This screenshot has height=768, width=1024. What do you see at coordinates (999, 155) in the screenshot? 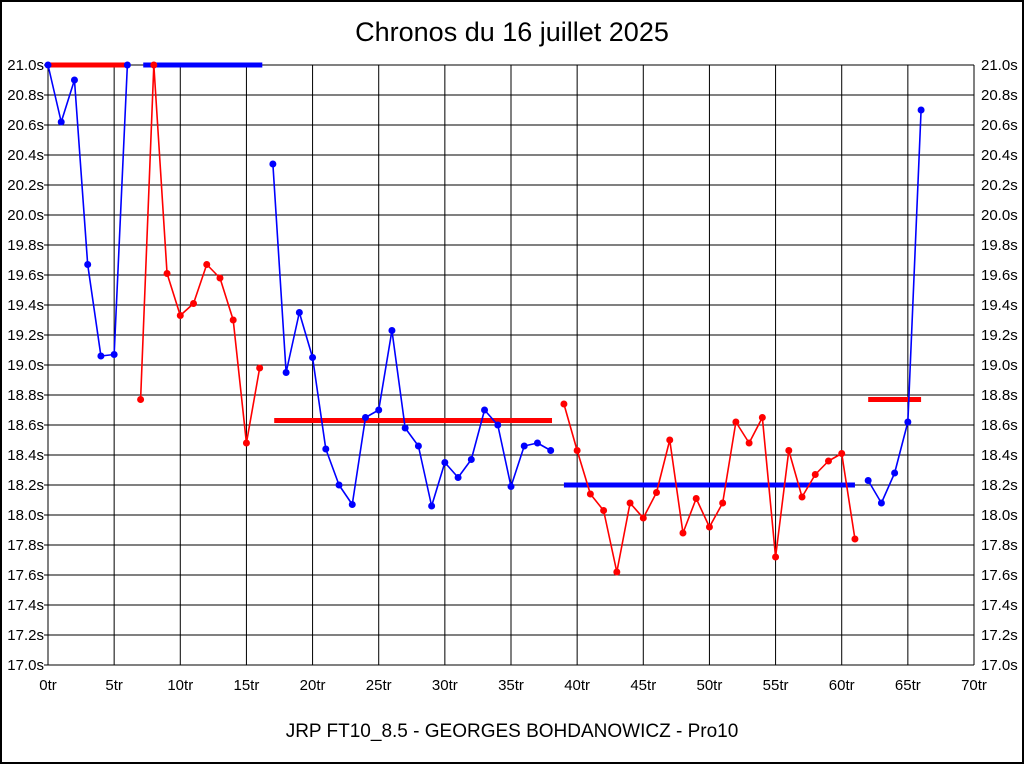
I see `y-tick-label-right: 20.4s` at bounding box center [999, 155].